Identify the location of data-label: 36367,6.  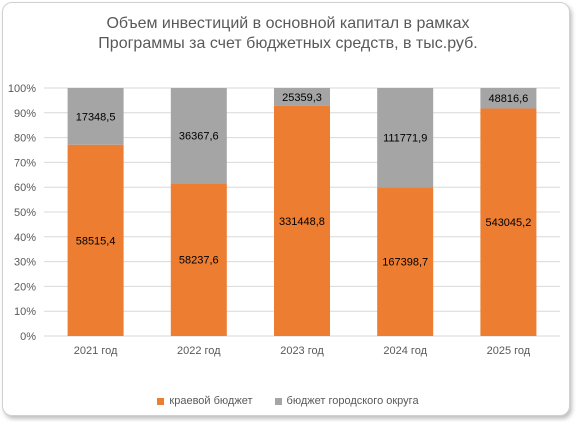
(199, 137).